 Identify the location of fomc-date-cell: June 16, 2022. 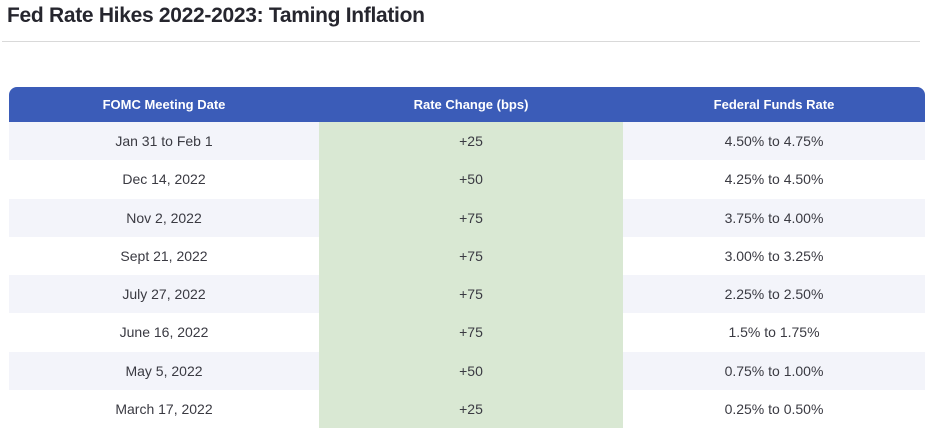
(164, 332).